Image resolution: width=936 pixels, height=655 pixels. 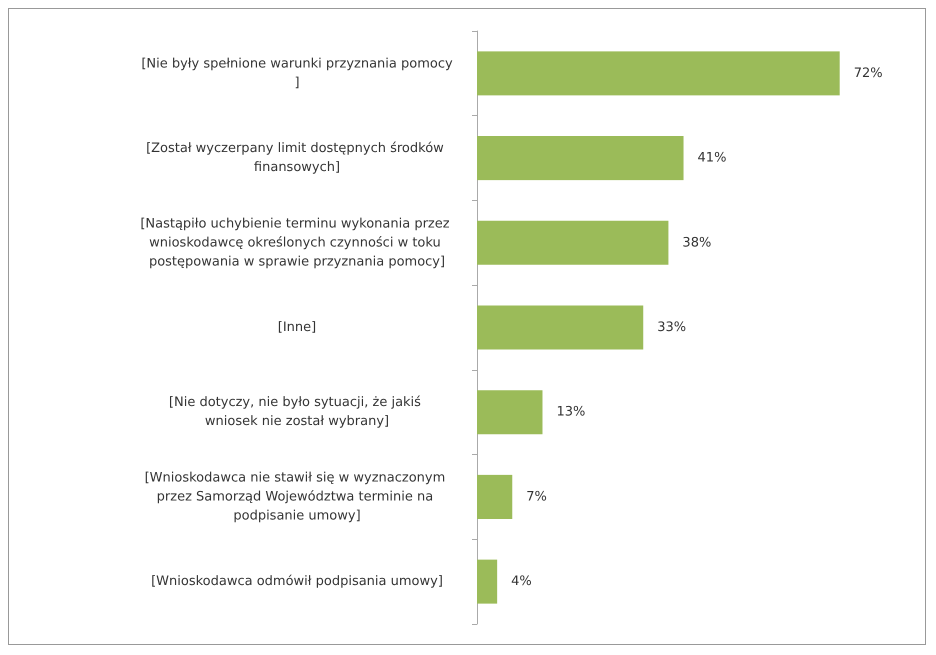 What do you see at coordinates (571, 412) in the screenshot?
I see `data-label: 13%` at bounding box center [571, 412].